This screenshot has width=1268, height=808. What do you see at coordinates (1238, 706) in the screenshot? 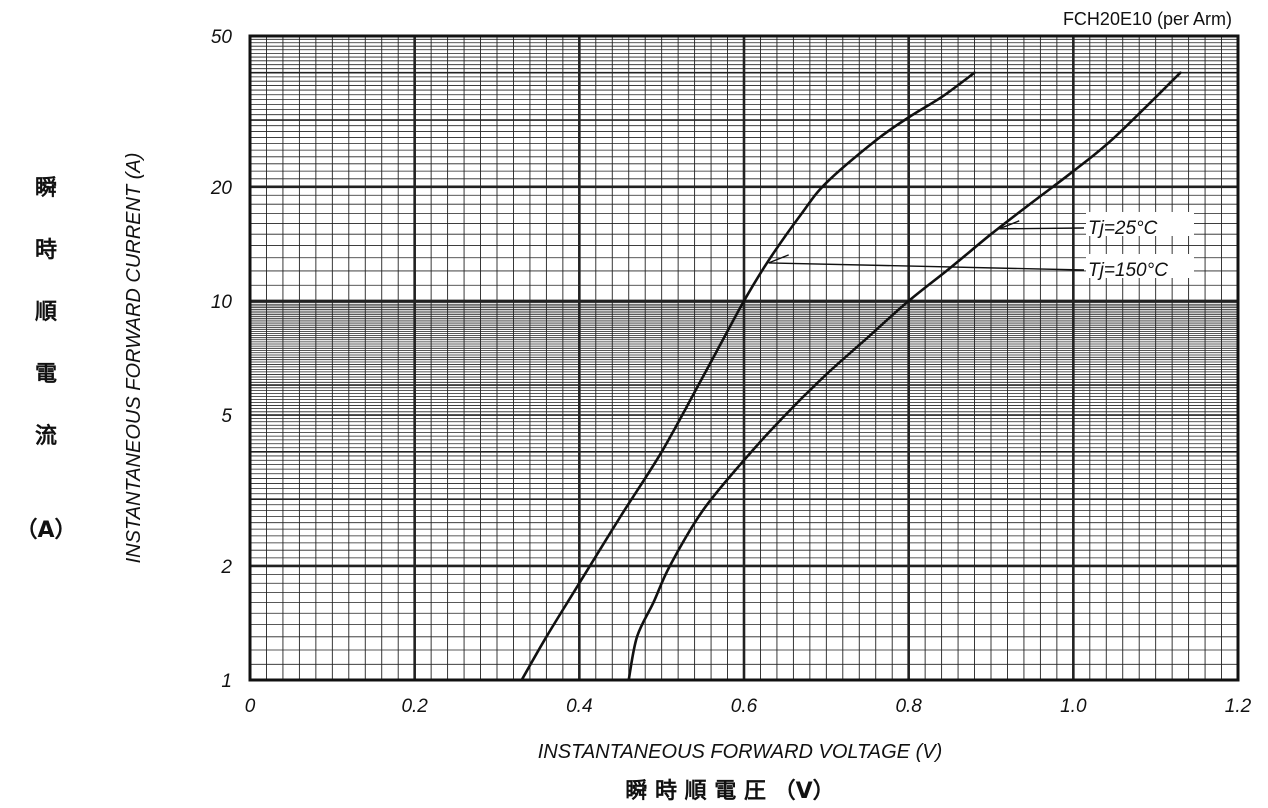
I see `x-tick-label: 1.2` at bounding box center [1238, 706].